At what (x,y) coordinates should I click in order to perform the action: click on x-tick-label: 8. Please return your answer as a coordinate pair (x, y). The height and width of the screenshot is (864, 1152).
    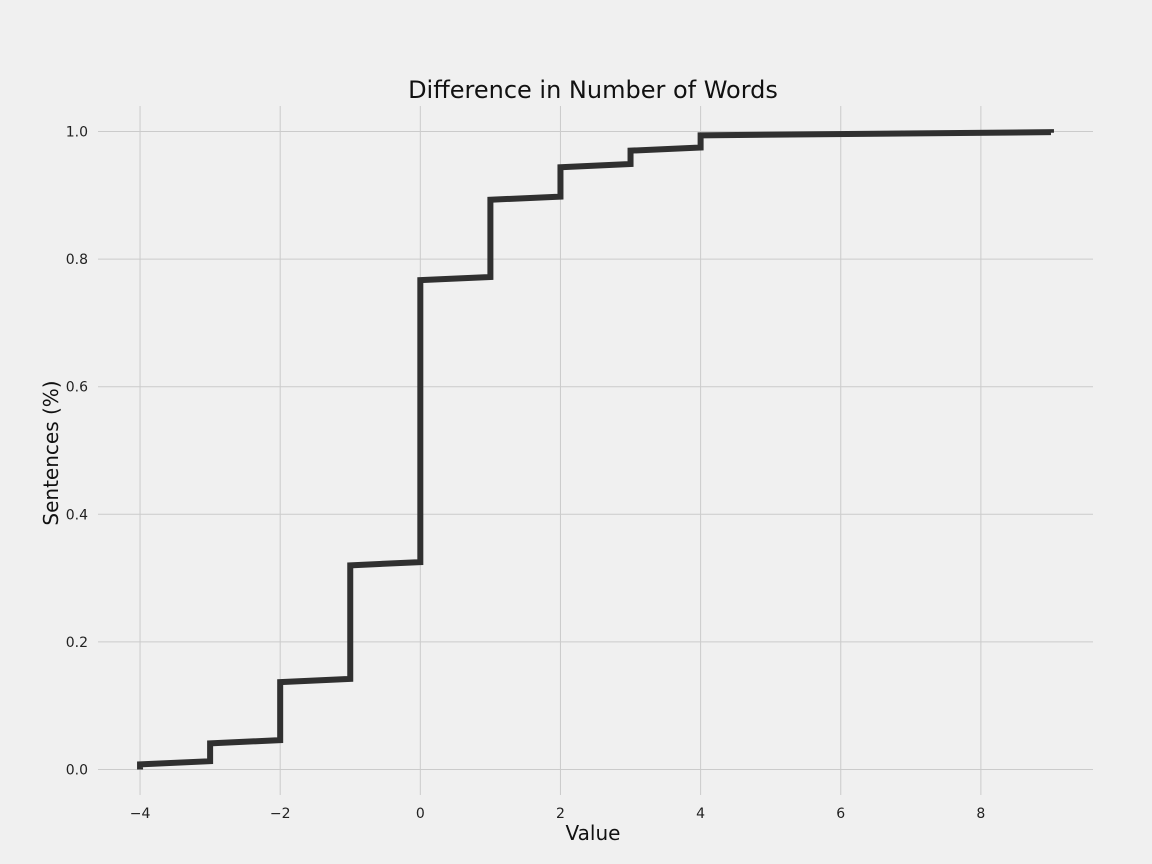
    Looking at the image, I should click on (980, 814).